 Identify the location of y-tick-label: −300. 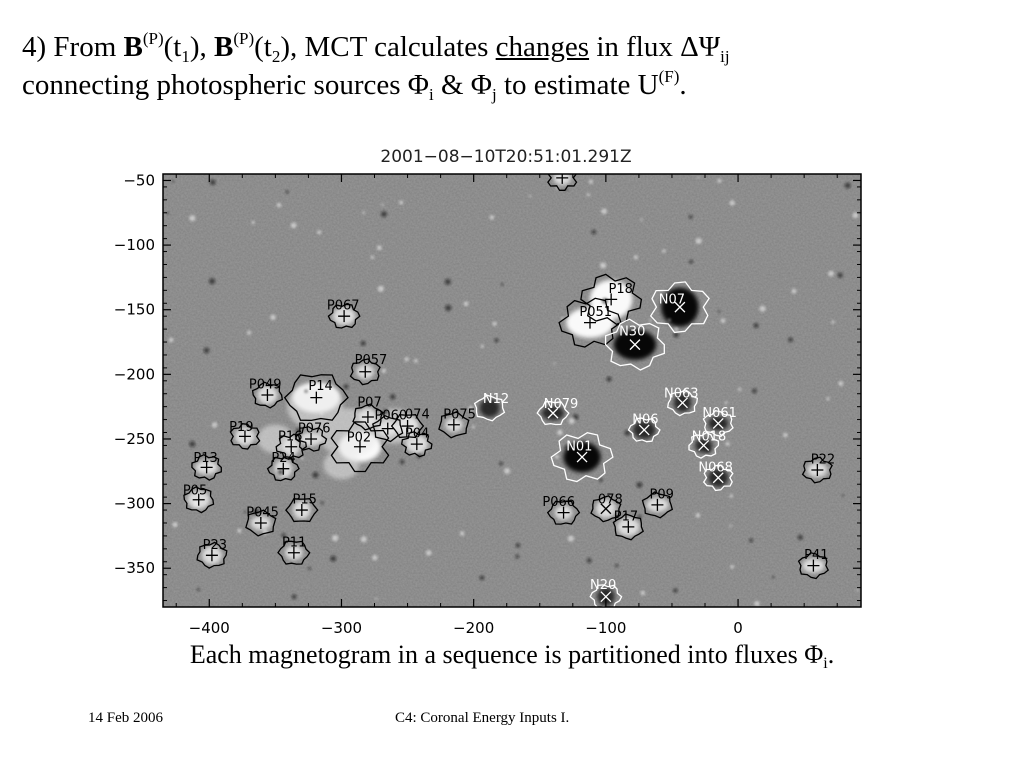
(134, 504).